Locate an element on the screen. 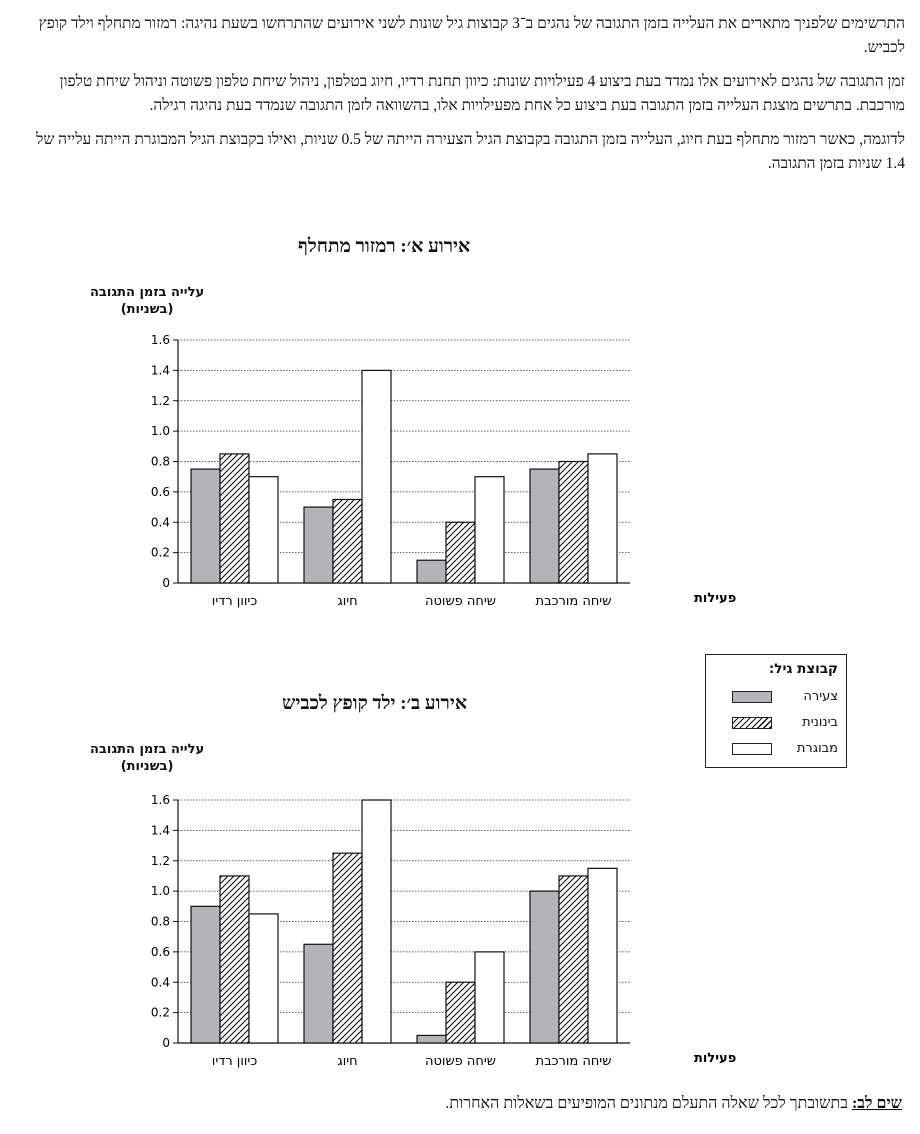  chart-b-ylabel-line2: (בשניות) is located at coordinates (147, 766).